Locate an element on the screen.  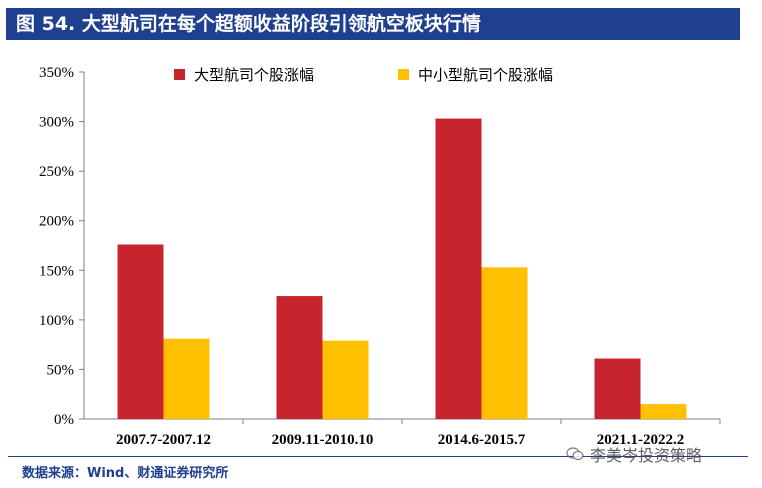
source-divider is located at coordinates (378, 456).